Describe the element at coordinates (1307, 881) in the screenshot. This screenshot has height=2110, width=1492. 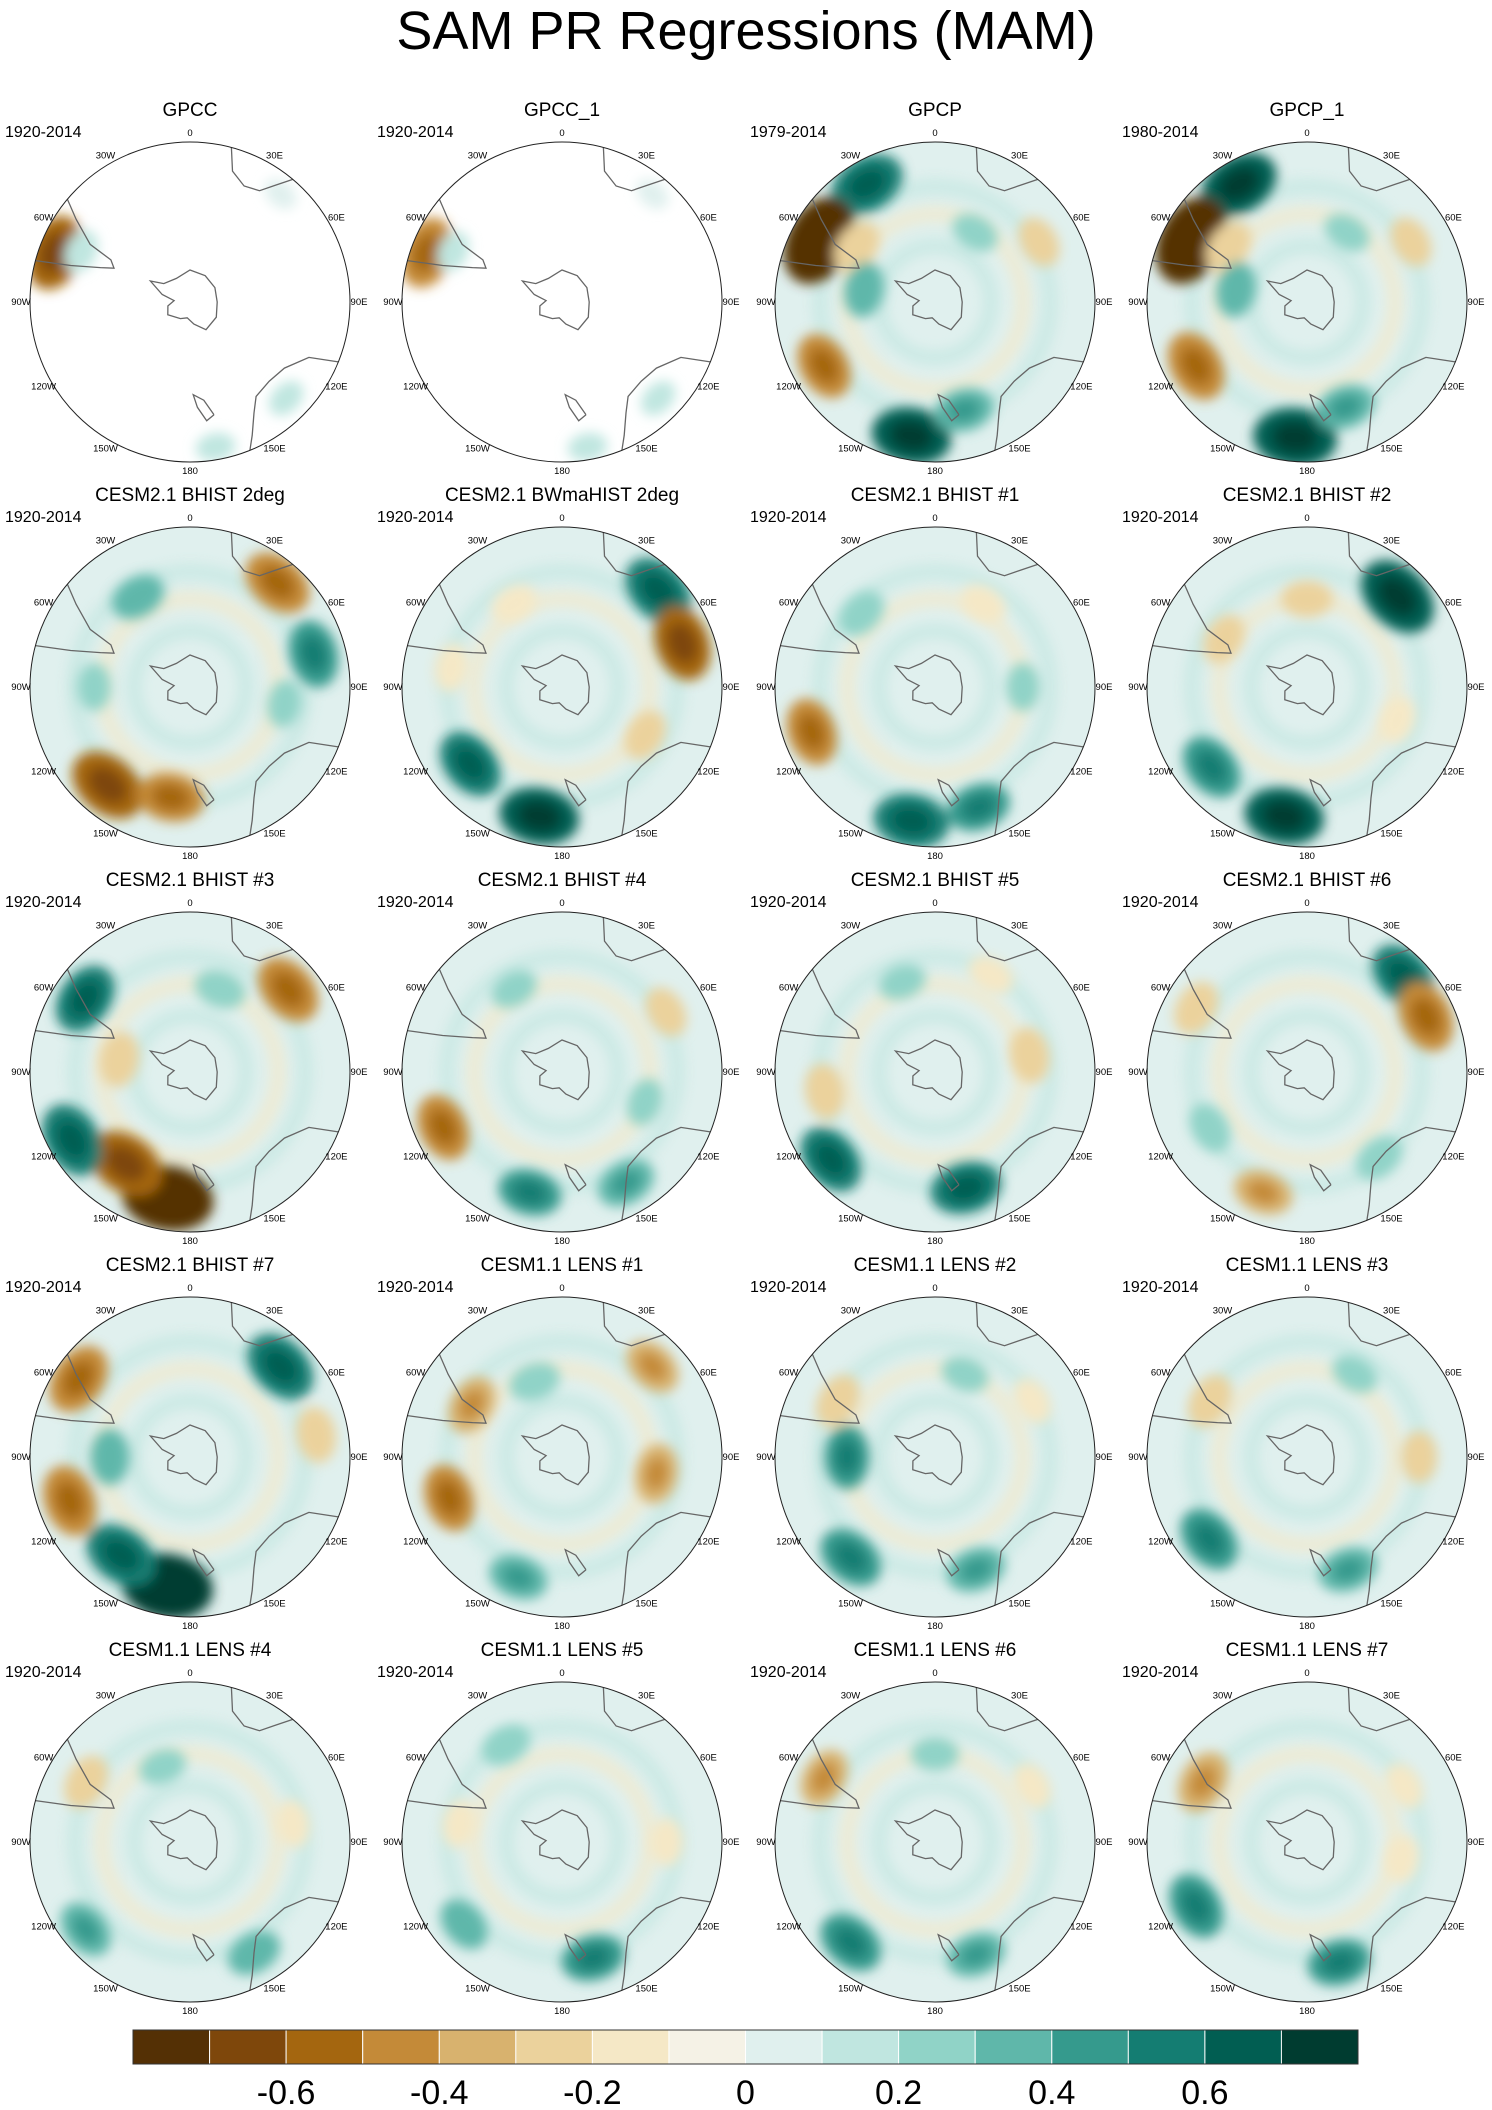
I see `panel-title: CESM2.1 BHIST #6` at that location.